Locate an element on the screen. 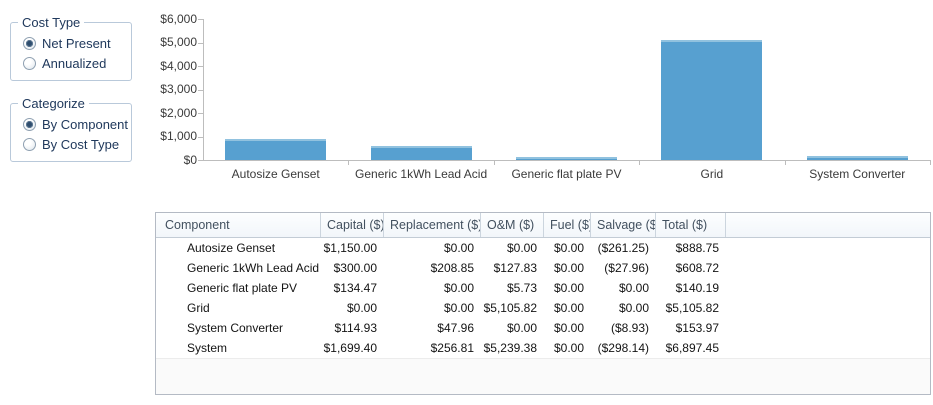 The width and height of the screenshot is (933, 405). header-filler-cell is located at coordinates (828, 225).